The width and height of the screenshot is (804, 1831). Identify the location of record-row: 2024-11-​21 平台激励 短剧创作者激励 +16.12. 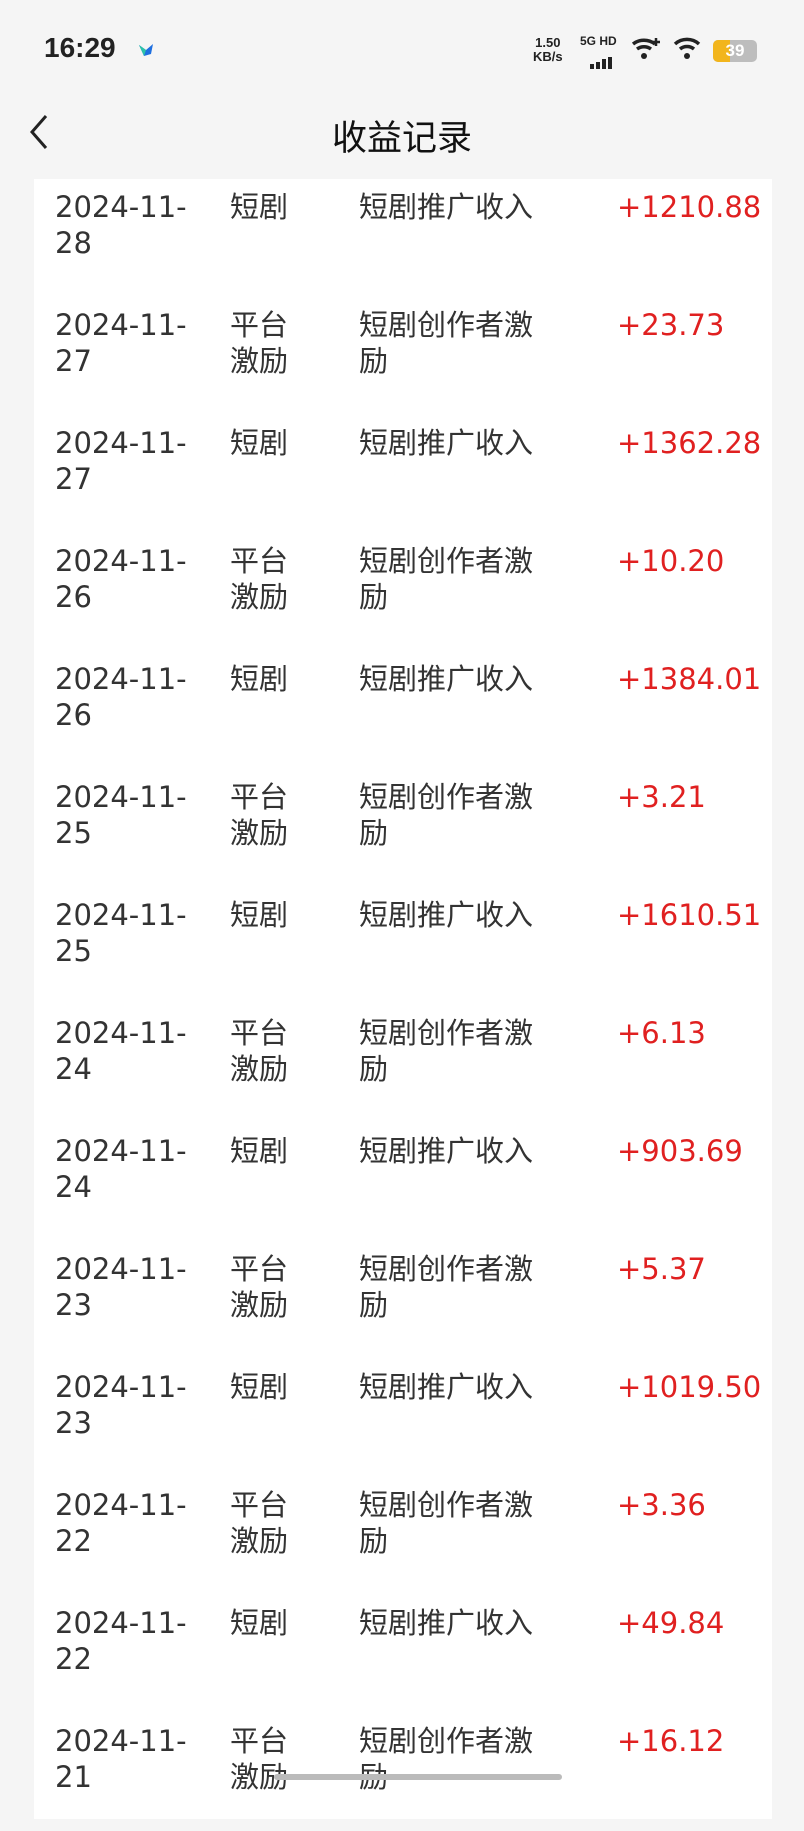
(403, 1772).